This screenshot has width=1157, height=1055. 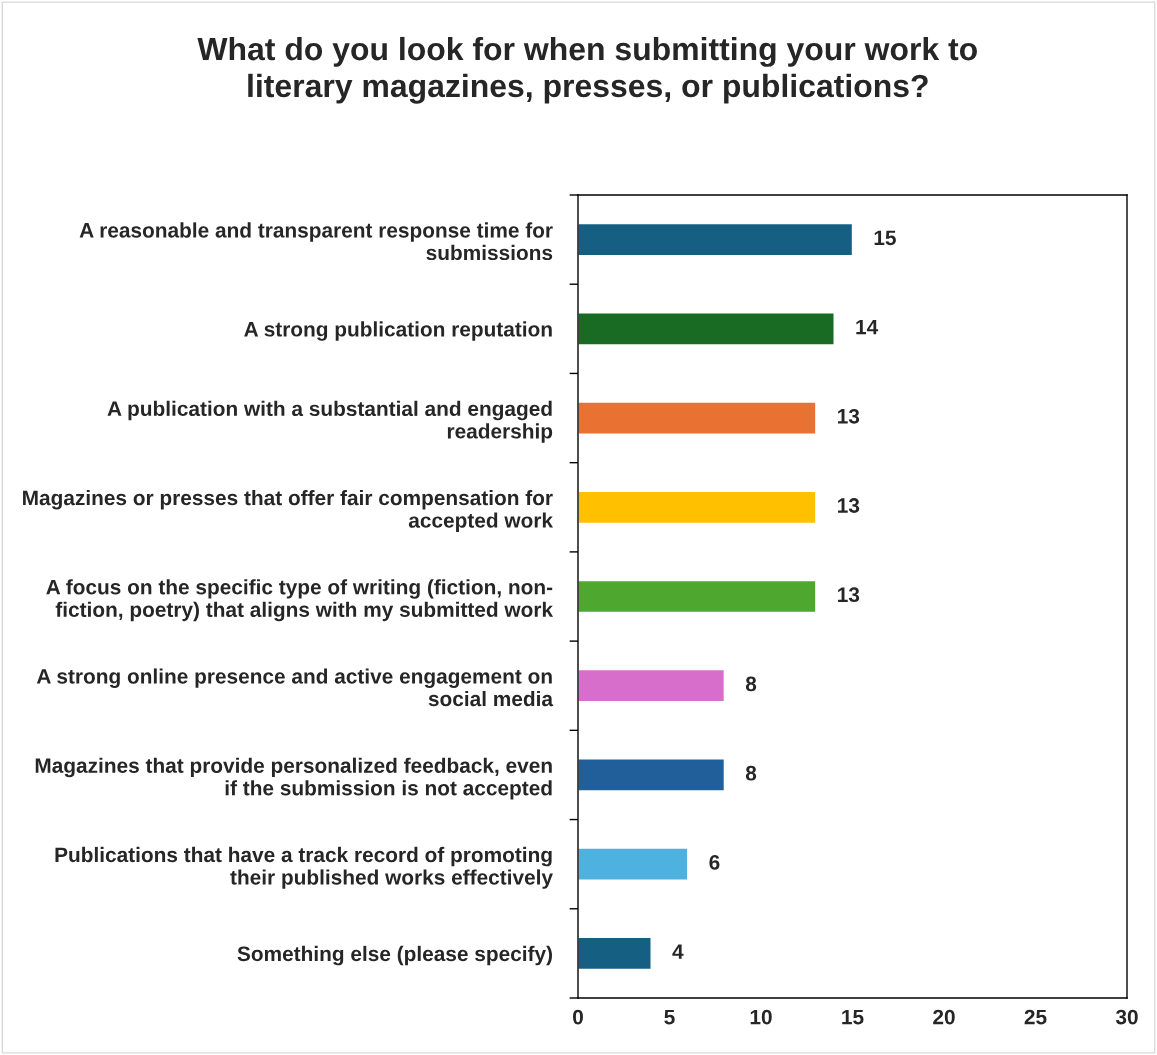 What do you see at coordinates (578, 1017) in the screenshot?
I see `x-tick-label: 0` at bounding box center [578, 1017].